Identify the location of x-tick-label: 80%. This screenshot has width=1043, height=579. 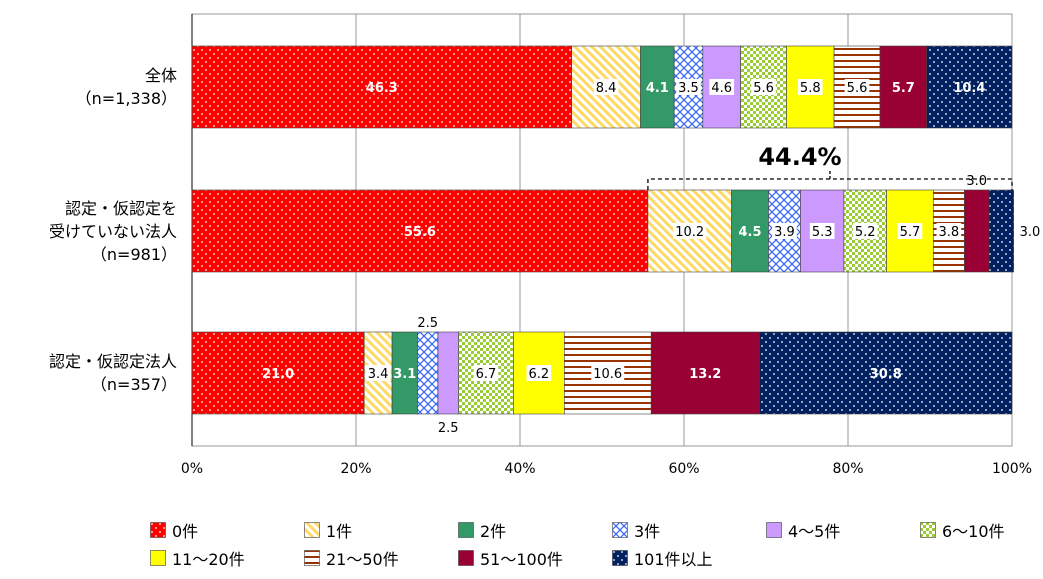
(847, 469).